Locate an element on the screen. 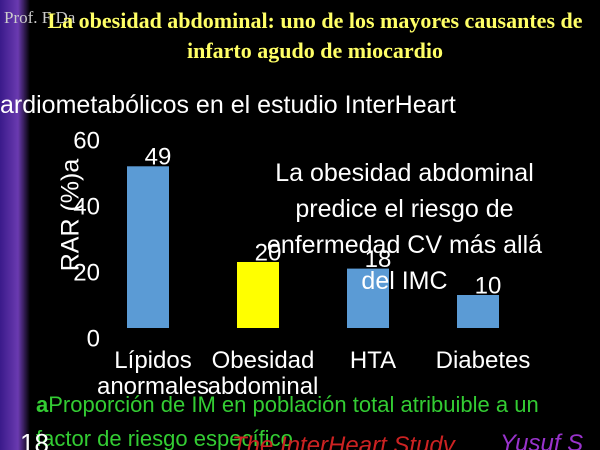 The height and width of the screenshot is (450, 600). footnote-marker: a is located at coordinates (42, 404).